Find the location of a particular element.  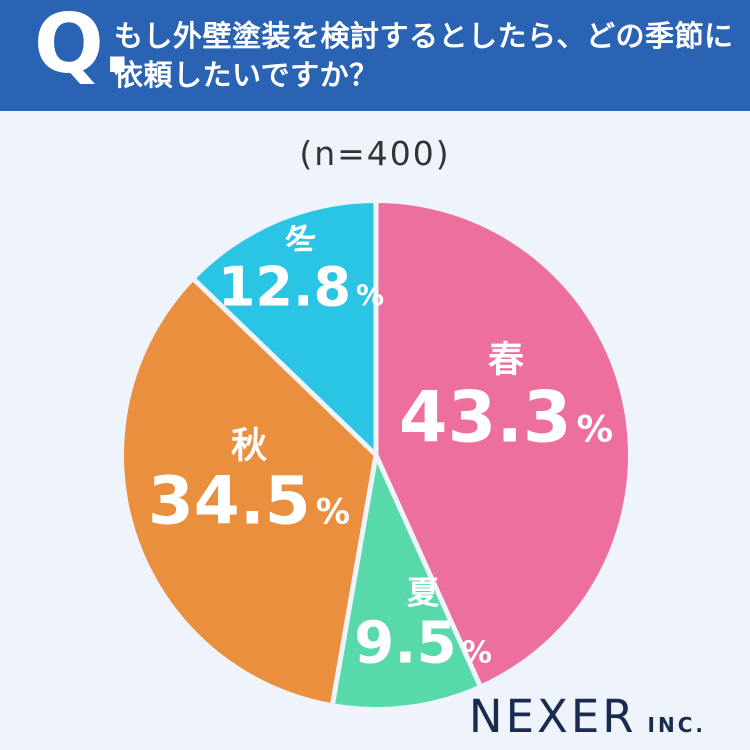

question-header: Q. もし外壁塗装を検討するとしたら、どの季節に 依頼したいですか？ is located at coordinates (375, 55).